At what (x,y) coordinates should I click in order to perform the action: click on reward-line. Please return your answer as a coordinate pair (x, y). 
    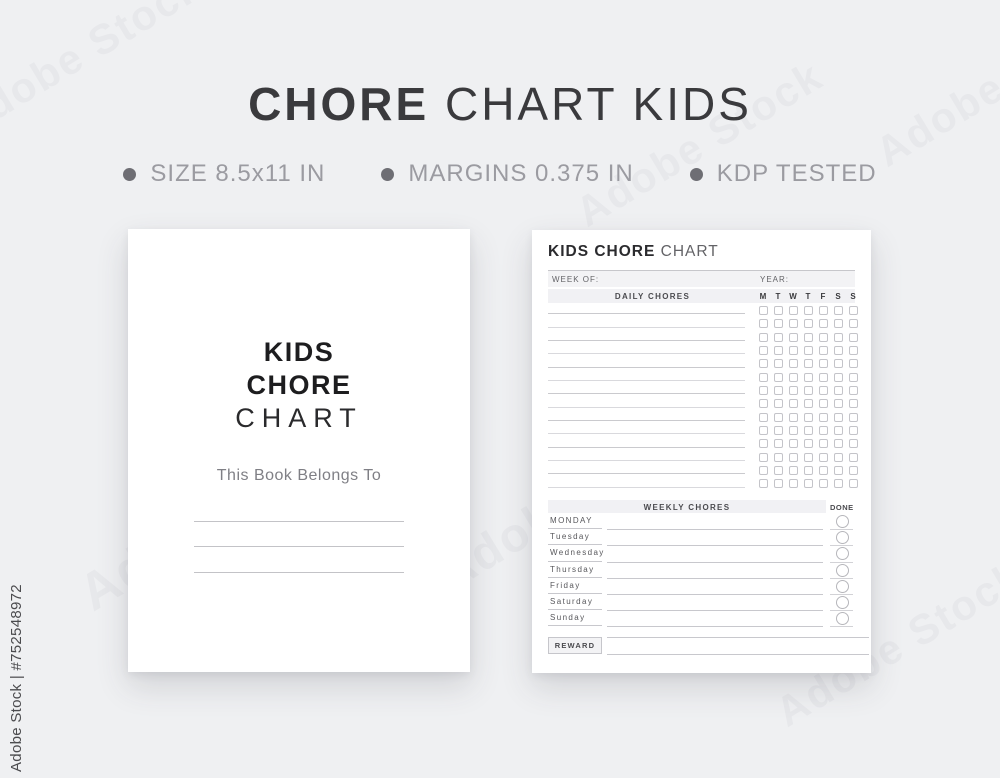
    Looking at the image, I should click on (738, 637).